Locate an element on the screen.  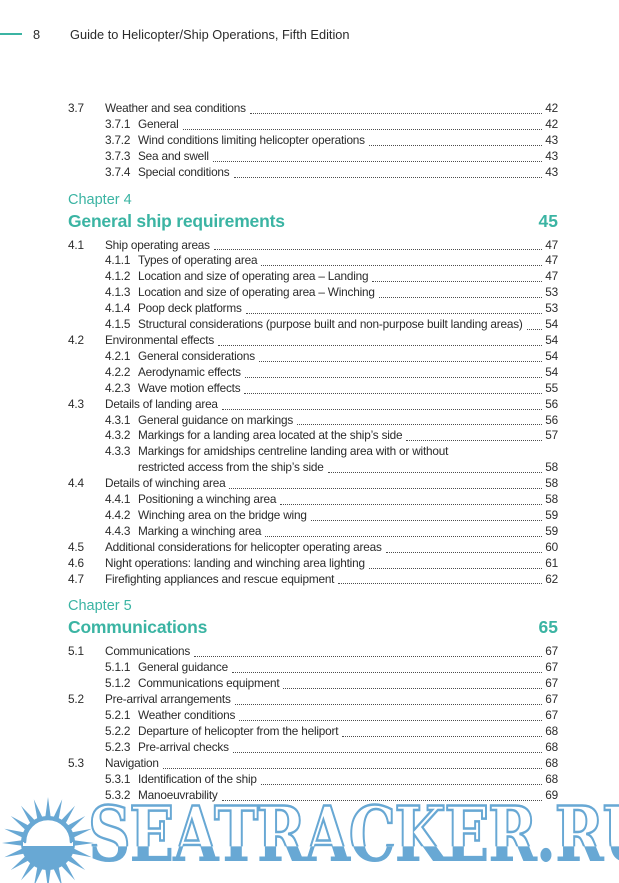
entry-page-number: 60 is located at coordinates (551, 546).